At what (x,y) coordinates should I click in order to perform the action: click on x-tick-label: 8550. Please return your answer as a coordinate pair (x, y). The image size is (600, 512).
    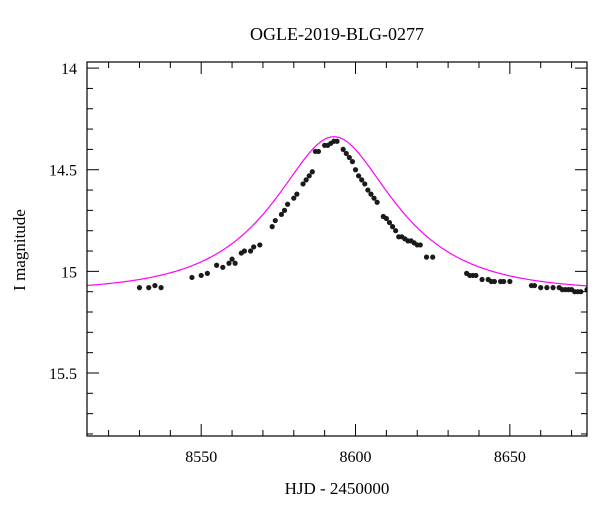
    Looking at the image, I should click on (201, 457).